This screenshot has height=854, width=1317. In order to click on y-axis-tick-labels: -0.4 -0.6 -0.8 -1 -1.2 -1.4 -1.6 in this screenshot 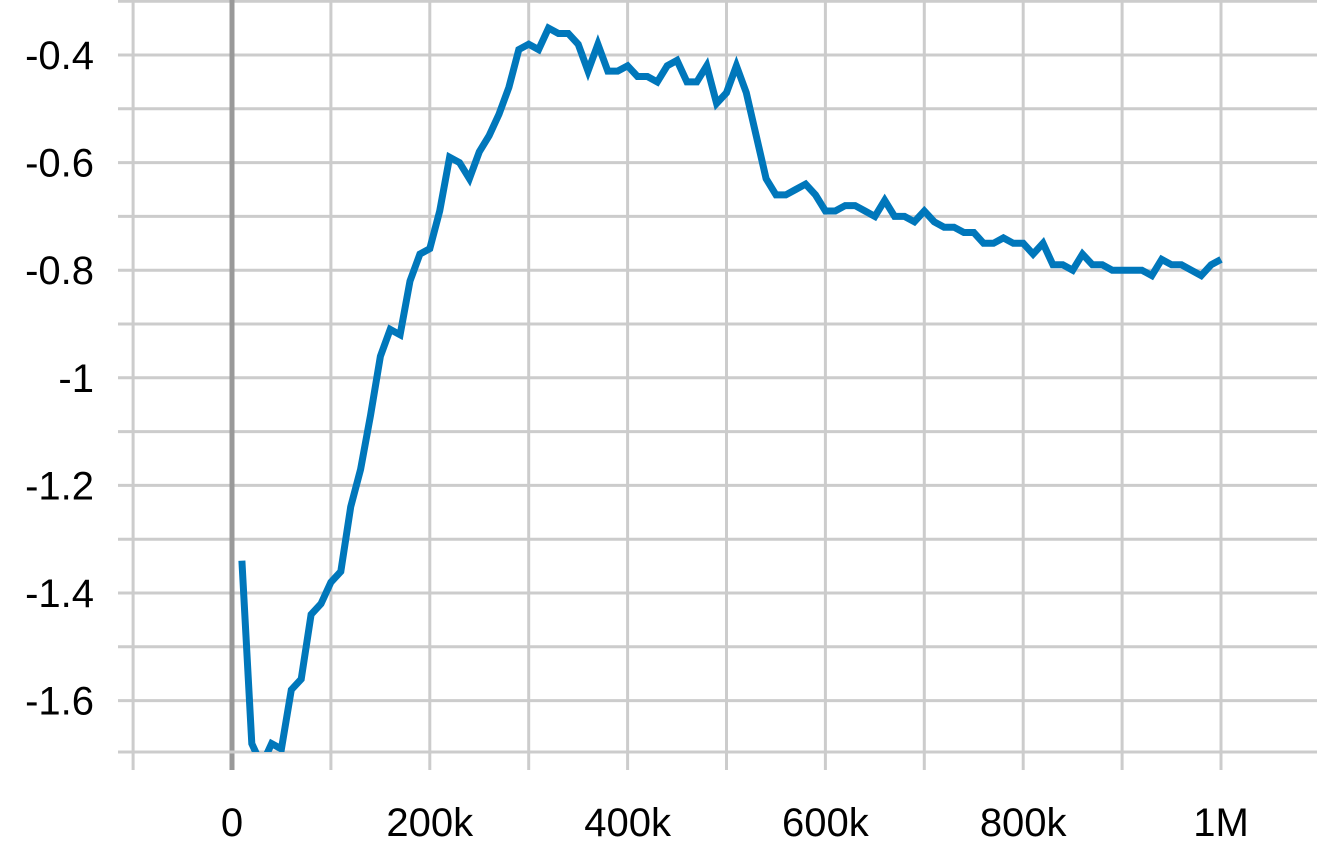, I will do `click(59, 379)`.